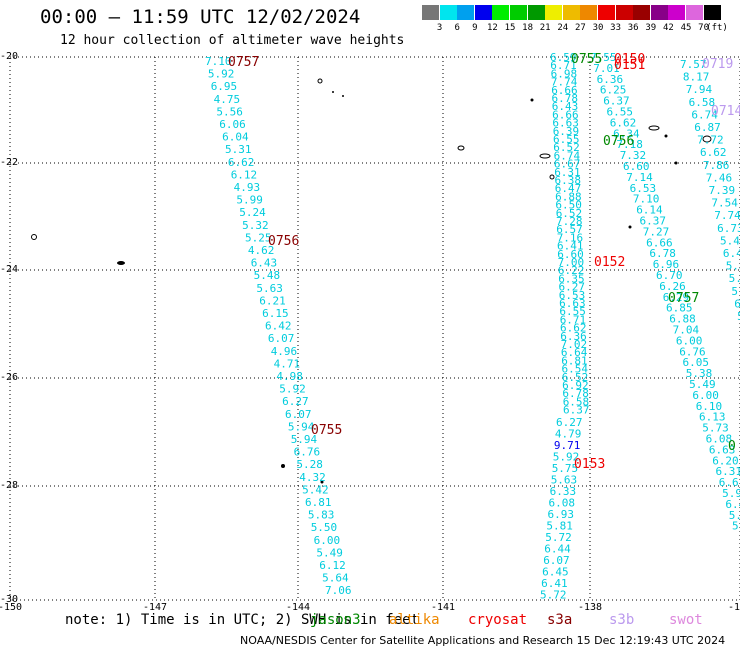 Image resolution: width=740 pixels, height=650 pixels. I want to click on wave-height-value: 9.71, so click(567, 445).